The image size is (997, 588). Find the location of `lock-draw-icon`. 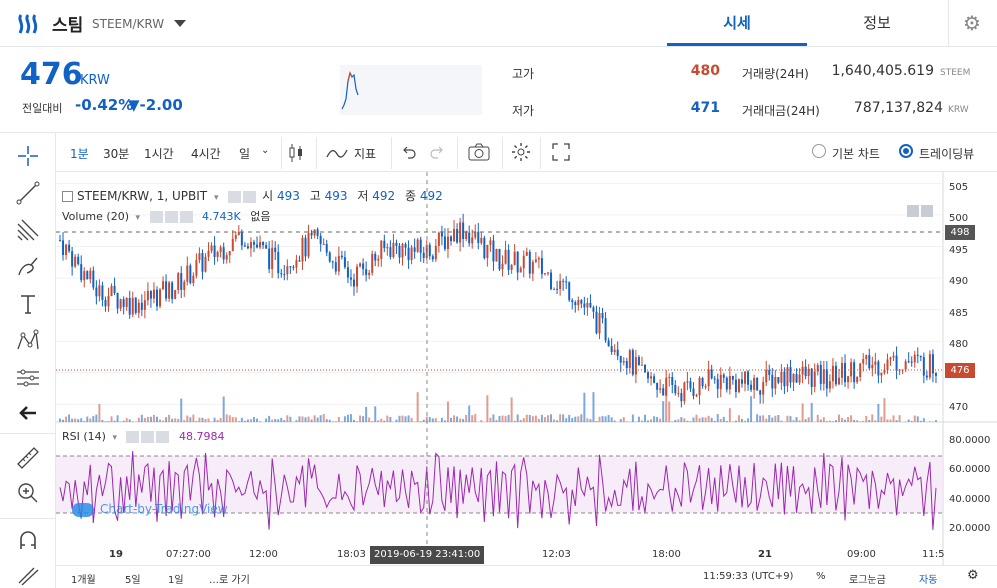

lock-draw-icon is located at coordinates (28, 574).